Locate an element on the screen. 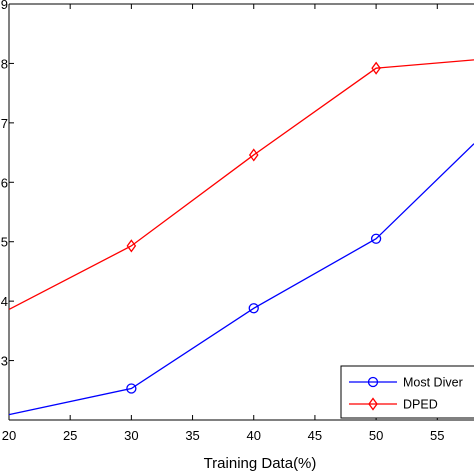 This screenshot has width=474, height=474. y-tick-label: 8 is located at coordinates (4, 63).